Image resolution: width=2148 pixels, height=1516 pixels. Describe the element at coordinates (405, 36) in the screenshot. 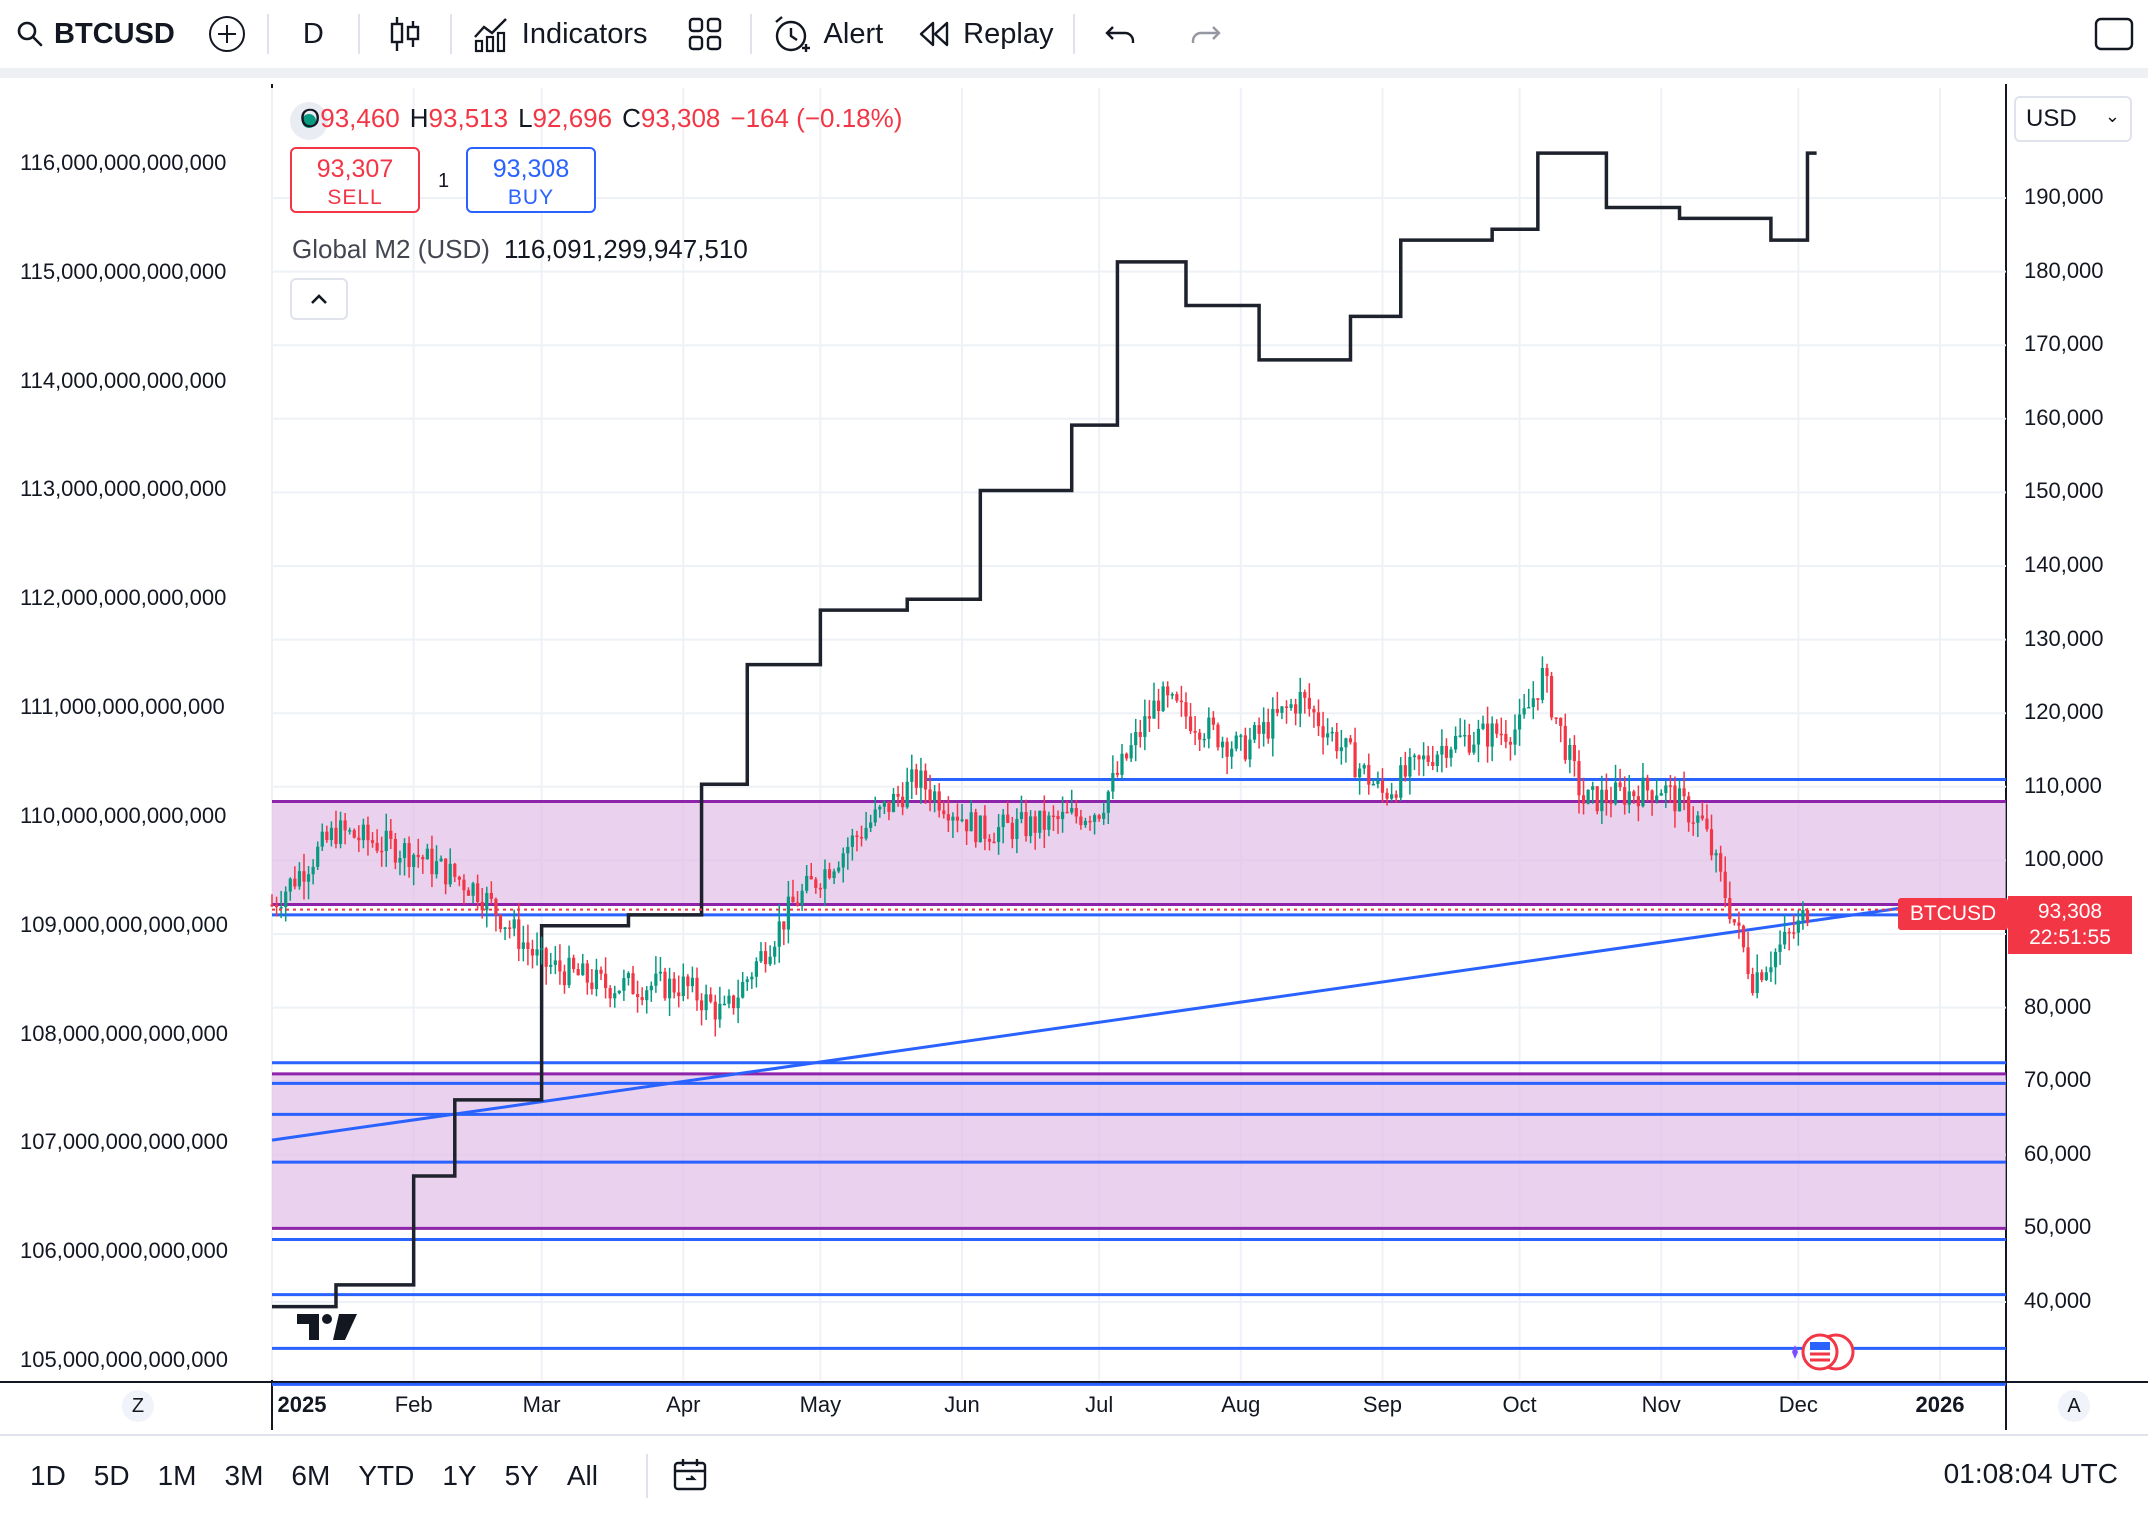

I see `chart-type-button` at that location.